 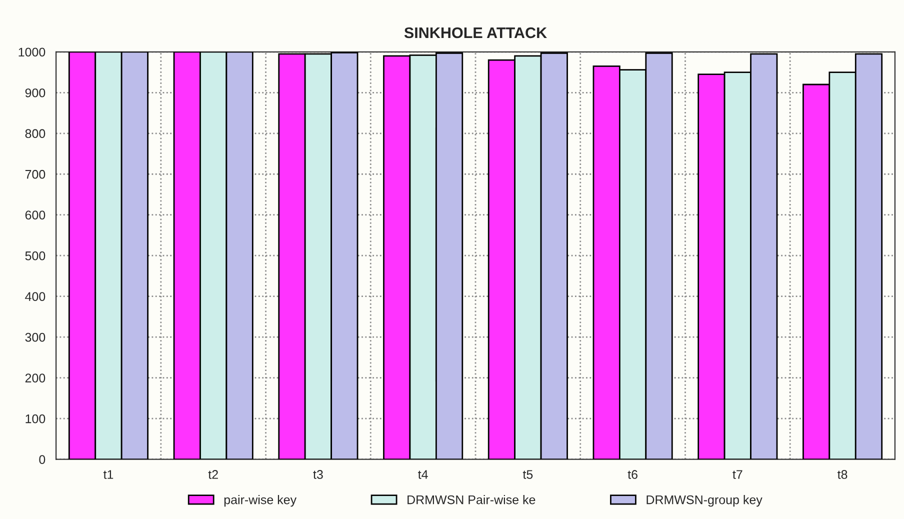 What do you see at coordinates (260, 501) in the screenshot?
I see `legend-label: pair-wise key` at bounding box center [260, 501].